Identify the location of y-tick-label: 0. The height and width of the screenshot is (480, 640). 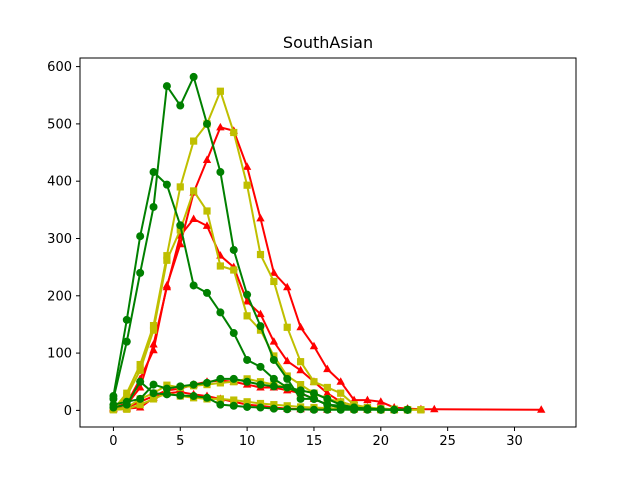
(68, 411).